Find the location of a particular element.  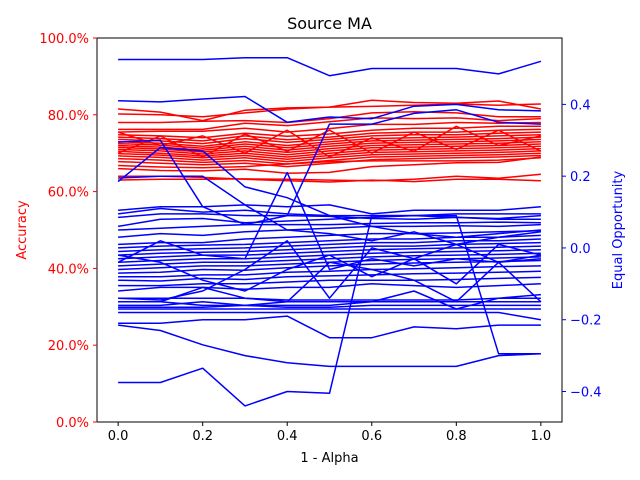

x-axis-title: 1 - Alpha is located at coordinates (329, 458).